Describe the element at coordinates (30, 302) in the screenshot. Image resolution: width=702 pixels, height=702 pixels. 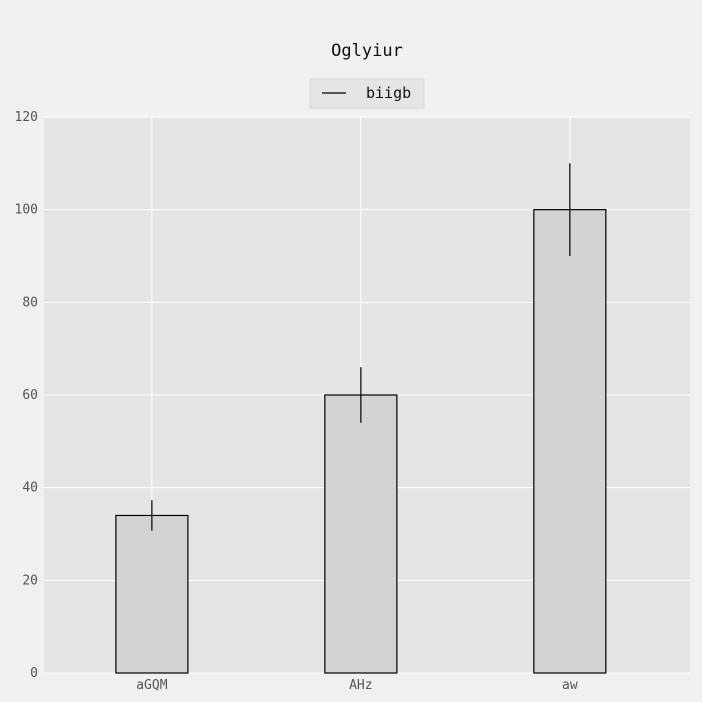
I see `y-tick-label: 80` at that location.